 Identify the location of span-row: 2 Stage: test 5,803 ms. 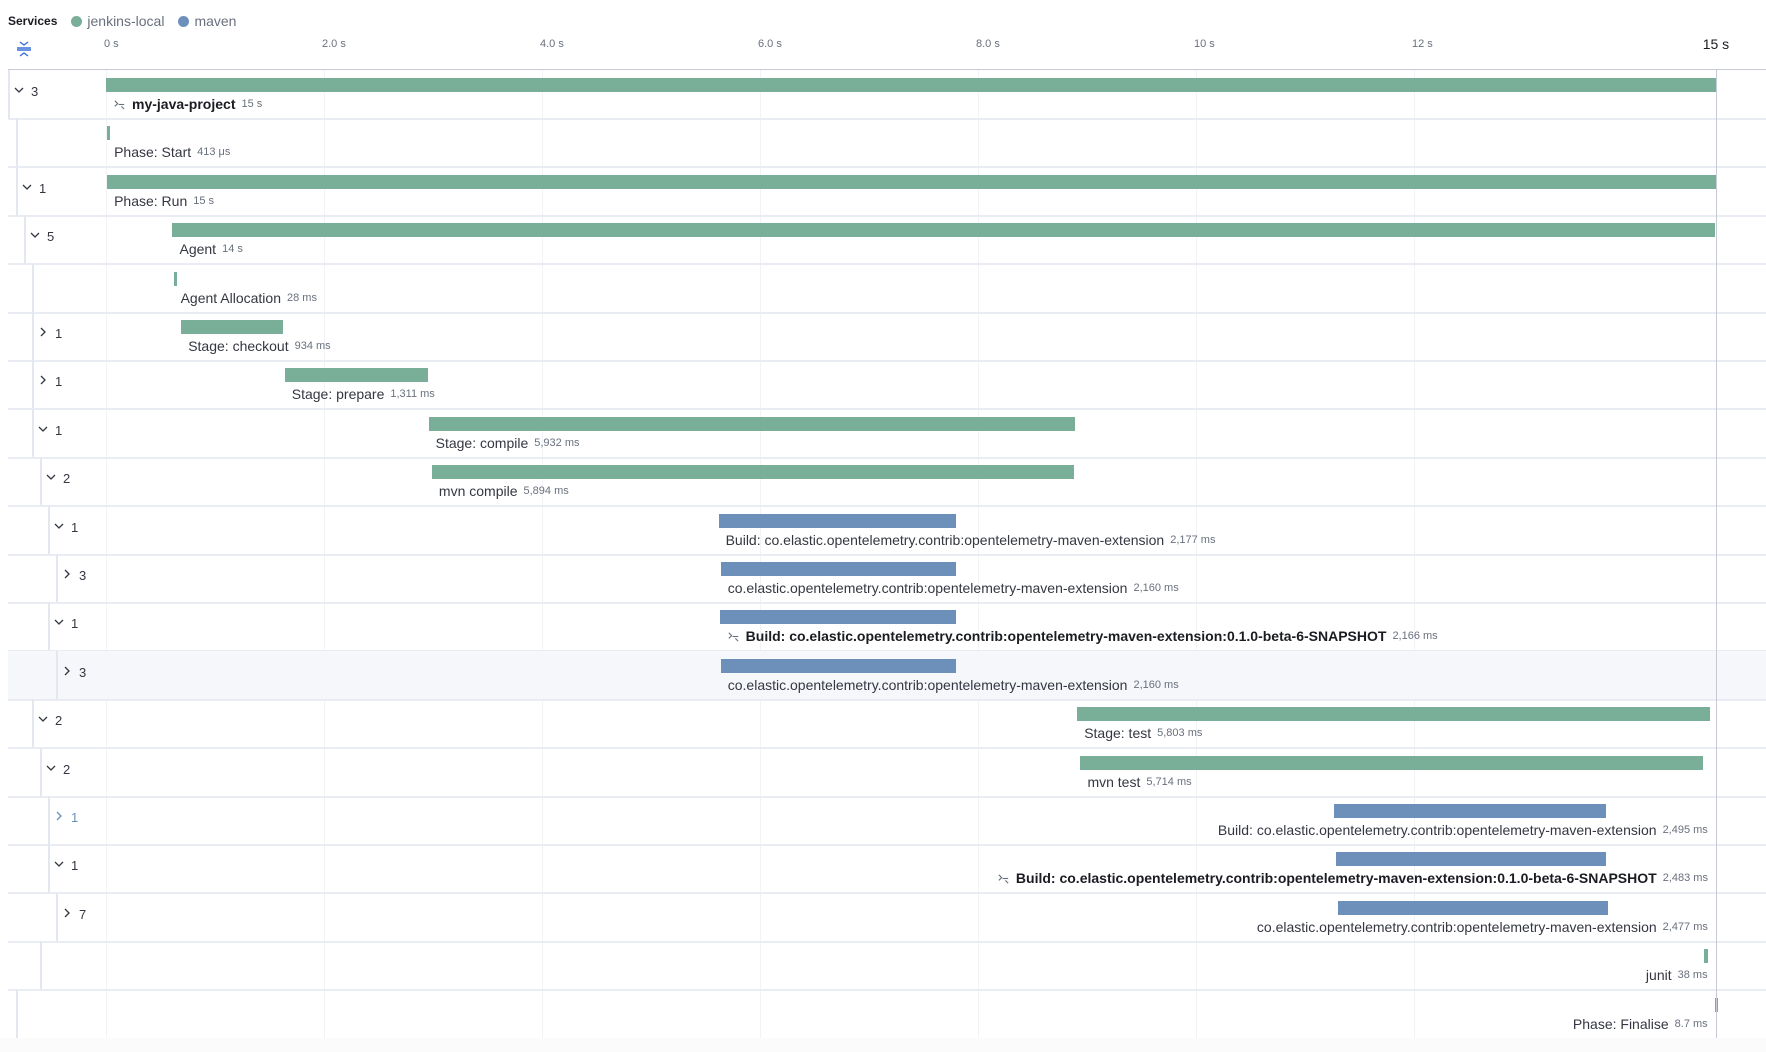
(887, 724).